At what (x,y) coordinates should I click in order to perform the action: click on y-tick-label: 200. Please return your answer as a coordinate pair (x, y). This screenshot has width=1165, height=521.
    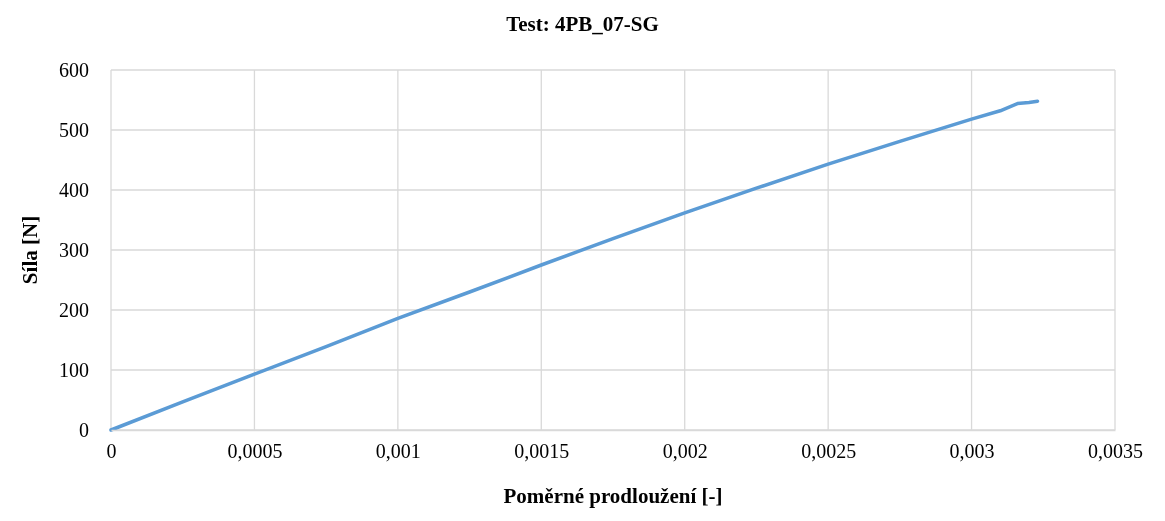
    Looking at the image, I should click on (74, 309).